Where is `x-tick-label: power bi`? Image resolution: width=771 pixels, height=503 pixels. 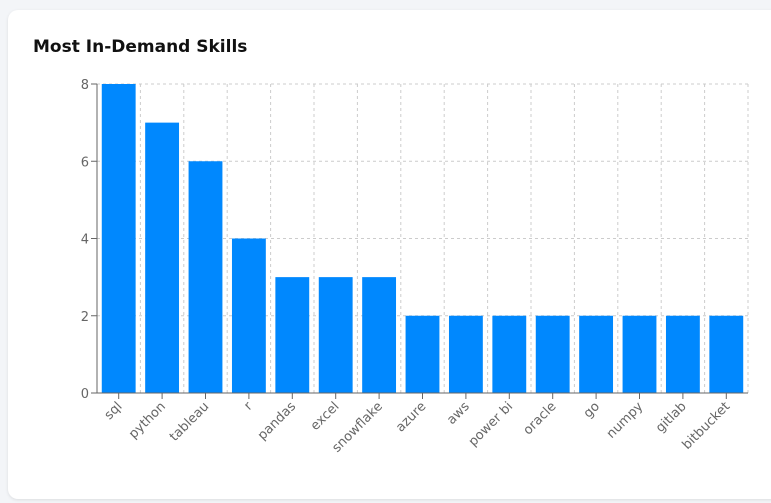 x-tick-label: power bi is located at coordinates (491, 424).